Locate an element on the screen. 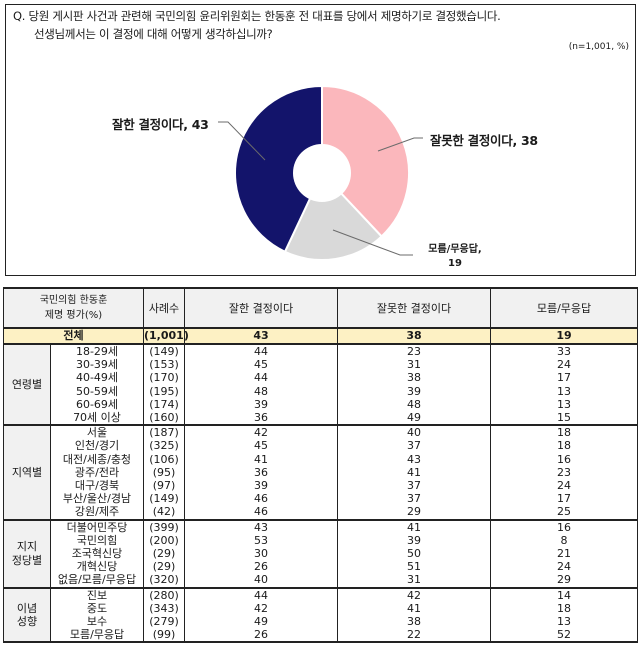 The image size is (640, 647). row-bad: 40 is located at coordinates (414, 432).